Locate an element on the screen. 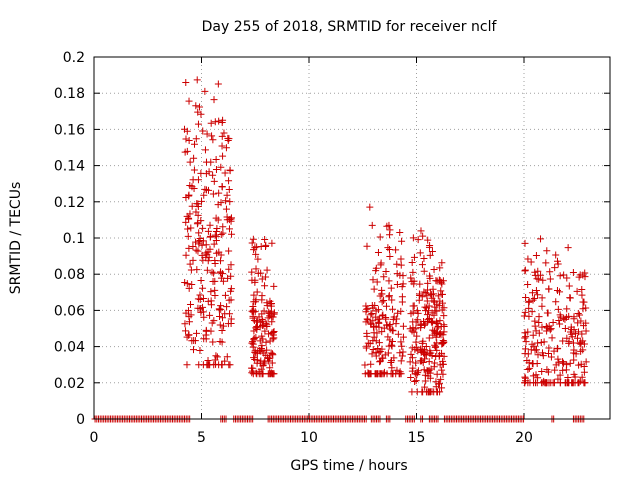 This screenshot has height=480, width=640. y-tick-label: 0.1 is located at coordinates (74, 239).